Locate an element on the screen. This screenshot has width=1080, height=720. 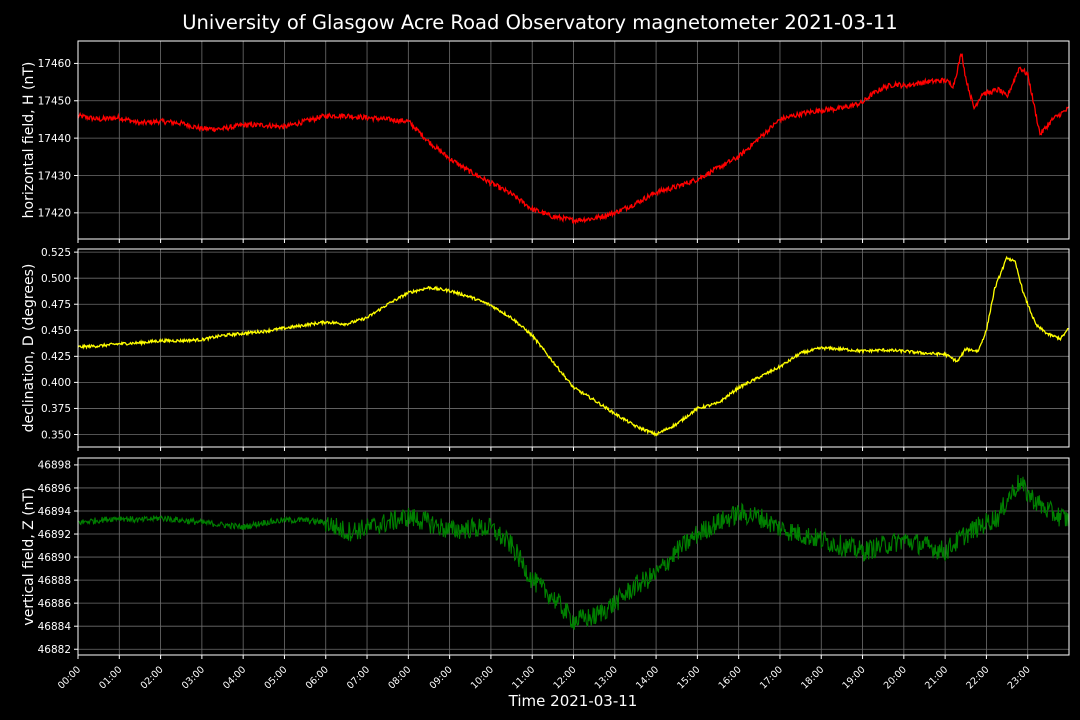
ytick-label: 46884 is located at coordinates (55, 627).